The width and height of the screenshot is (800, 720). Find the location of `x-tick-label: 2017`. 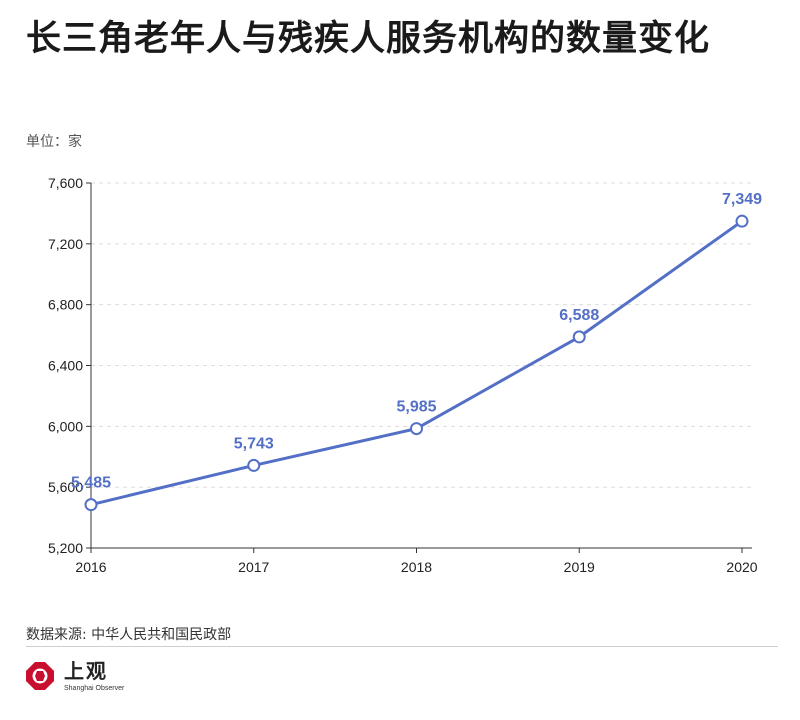

x-tick-label: 2017 is located at coordinates (253, 567).